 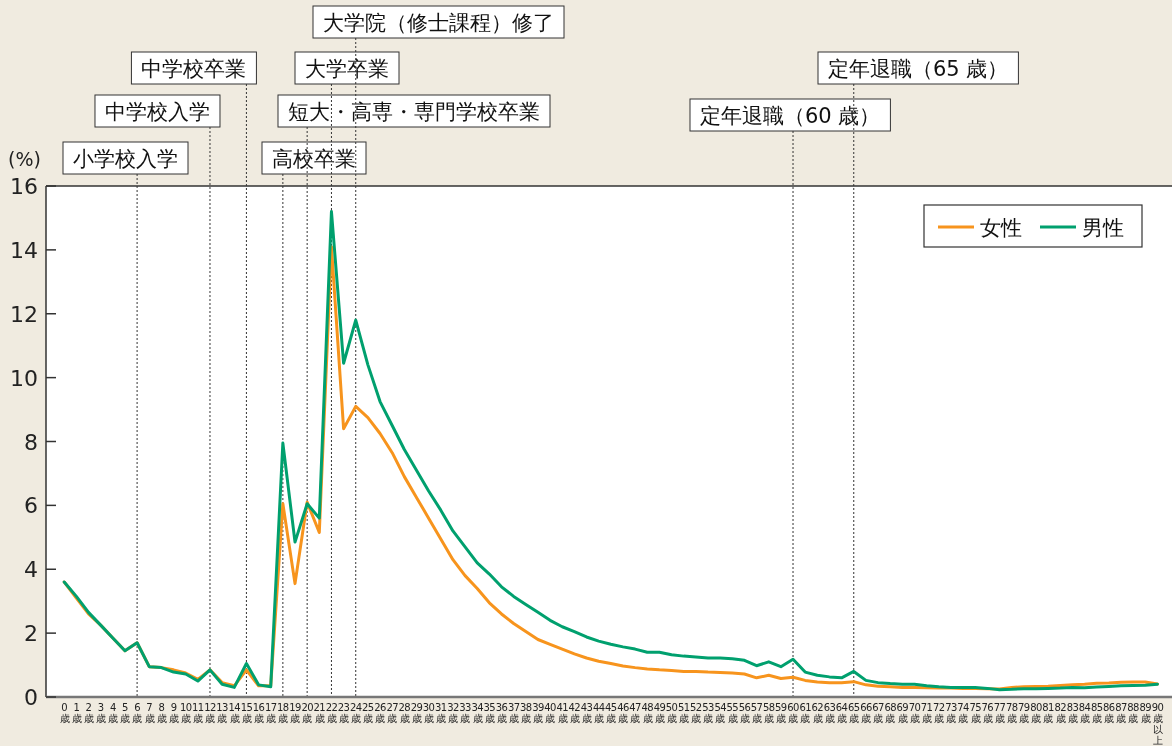 I want to click on ref-line-label: 定年退職（65 歳）, so click(x=918, y=69).